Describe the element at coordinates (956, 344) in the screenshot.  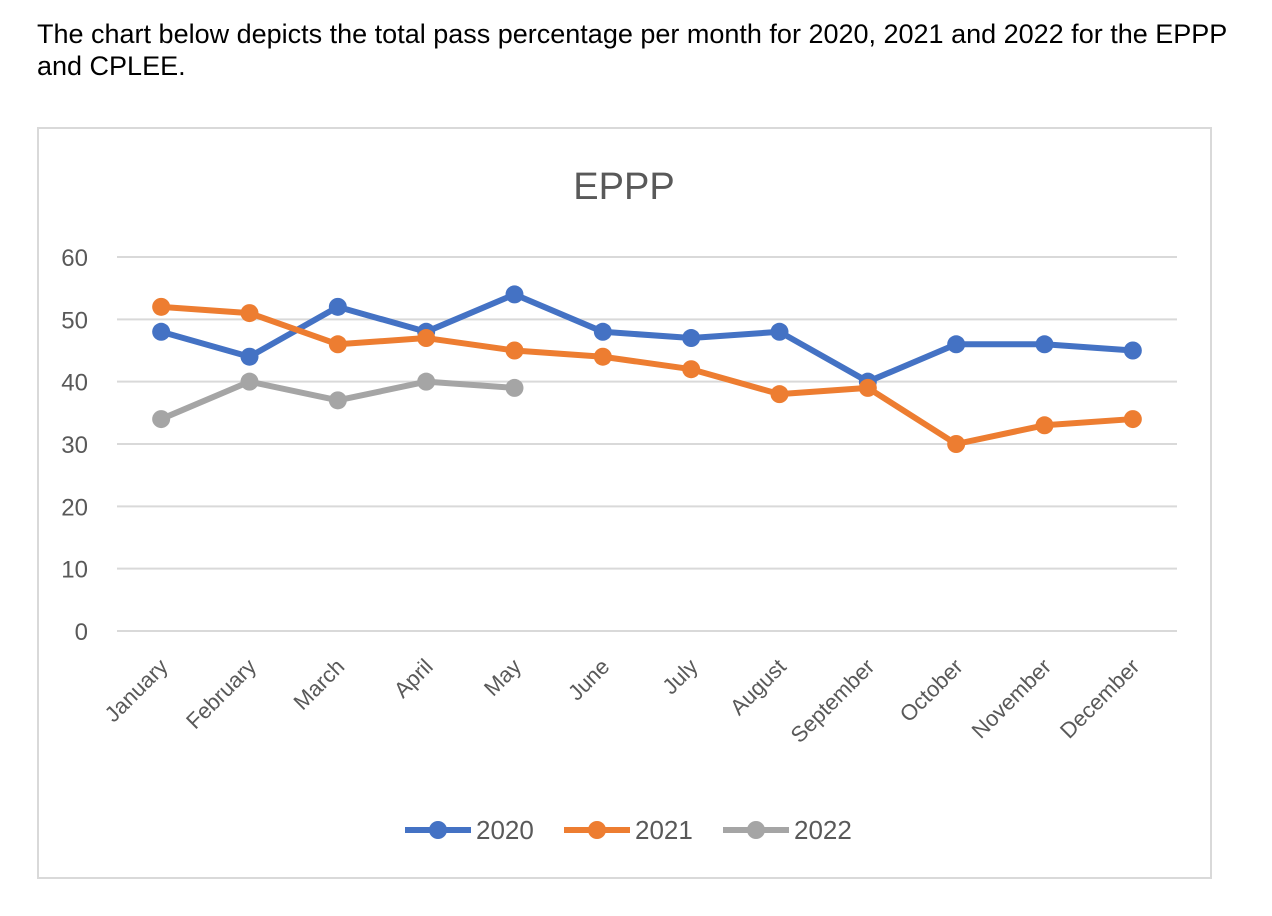
I see `data-point-2020-october` at that location.